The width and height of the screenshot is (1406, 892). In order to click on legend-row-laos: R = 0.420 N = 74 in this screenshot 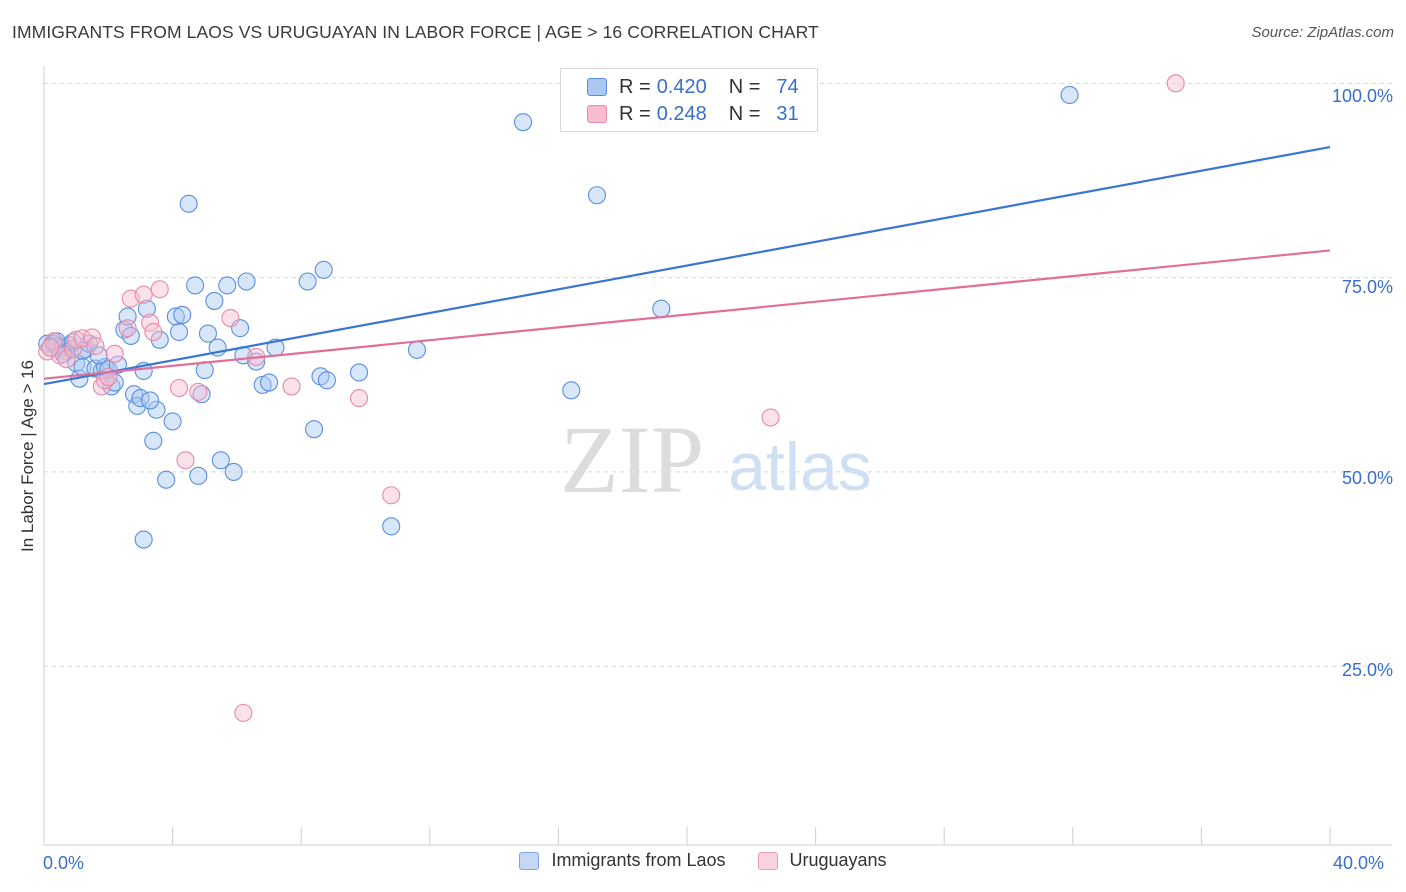, I will do `click(693, 87)`.